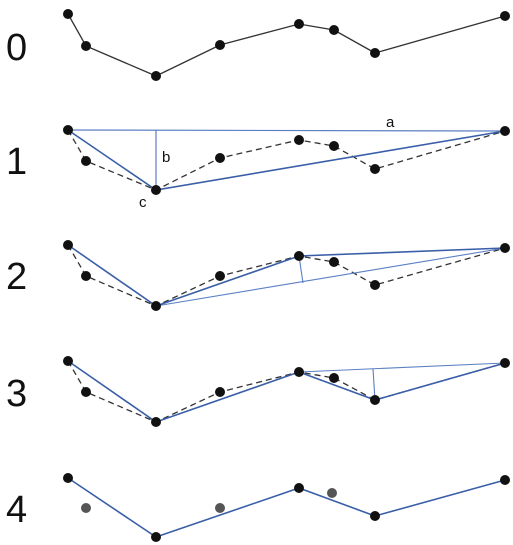 The width and height of the screenshot is (513, 545). I want to click on step-0: 0, so click(258, 45).